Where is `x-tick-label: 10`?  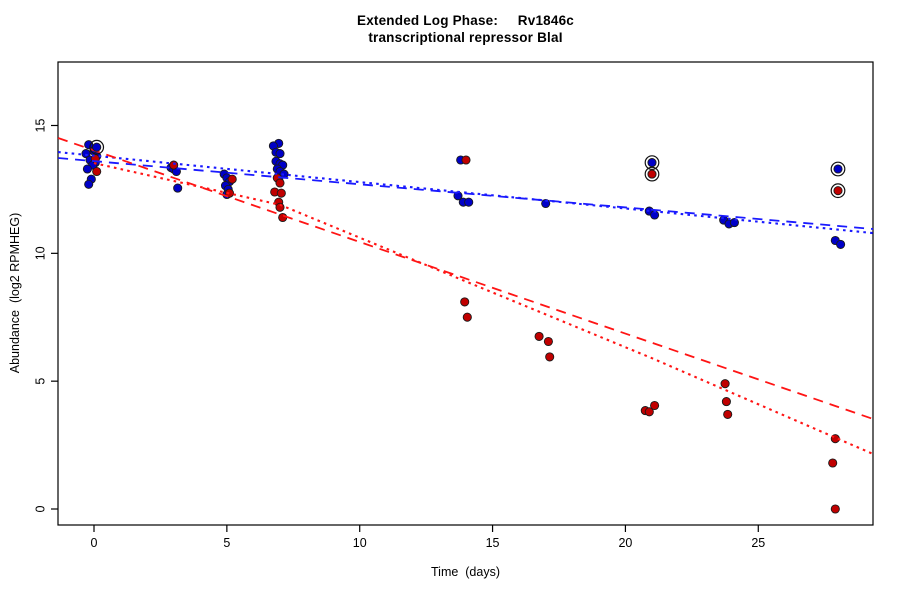 x-tick-label: 10 is located at coordinates (360, 543).